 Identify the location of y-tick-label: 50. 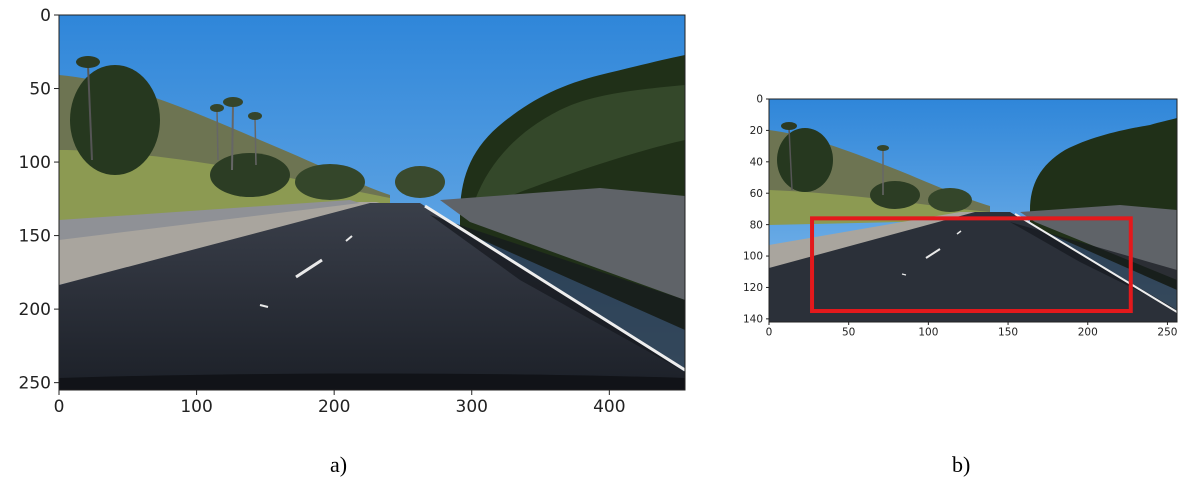
(40, 89).